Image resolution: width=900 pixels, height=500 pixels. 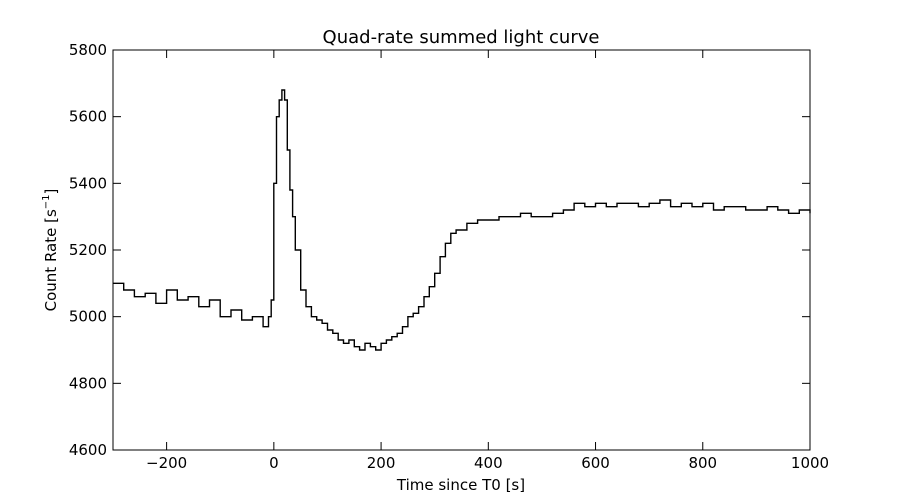 What do you see at coordinates (460, 485) in the screenshot?
I see `x-axis-title: Time since T0 [s]` at bounding box center [460, 485].